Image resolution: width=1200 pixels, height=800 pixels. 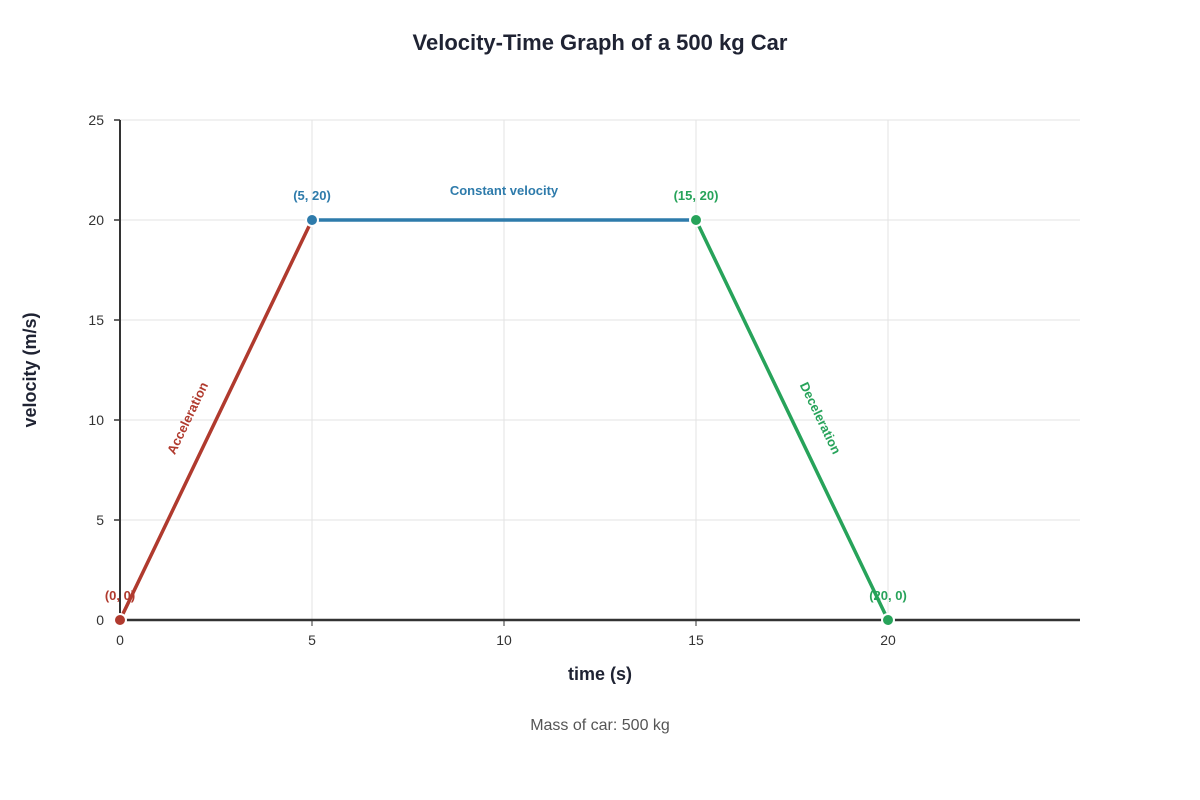 What do you see at coordinates (504, 190) in the screenshot?
I see `segment-label: Constant velocity` at bounding box center [504, 190].